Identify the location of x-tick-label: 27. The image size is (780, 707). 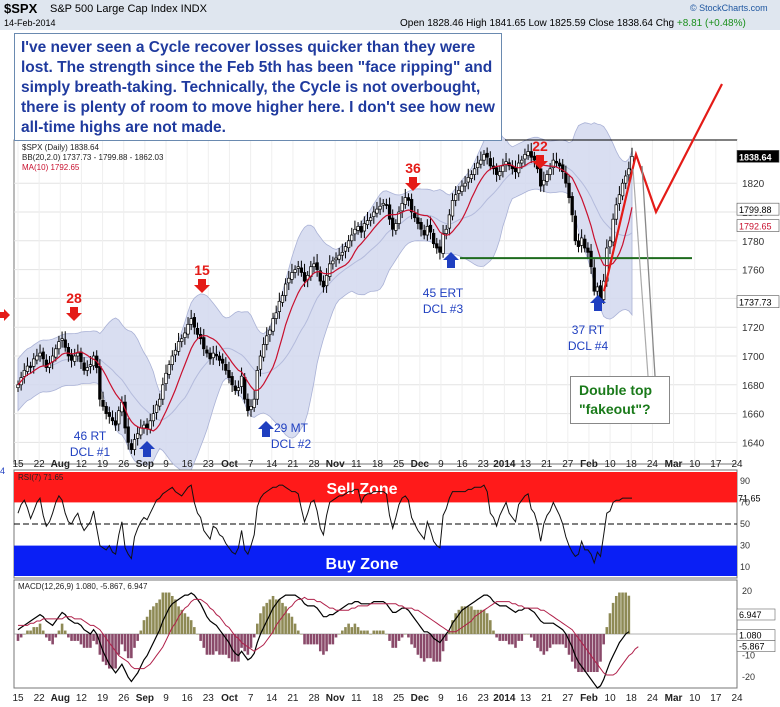
(568, 698).